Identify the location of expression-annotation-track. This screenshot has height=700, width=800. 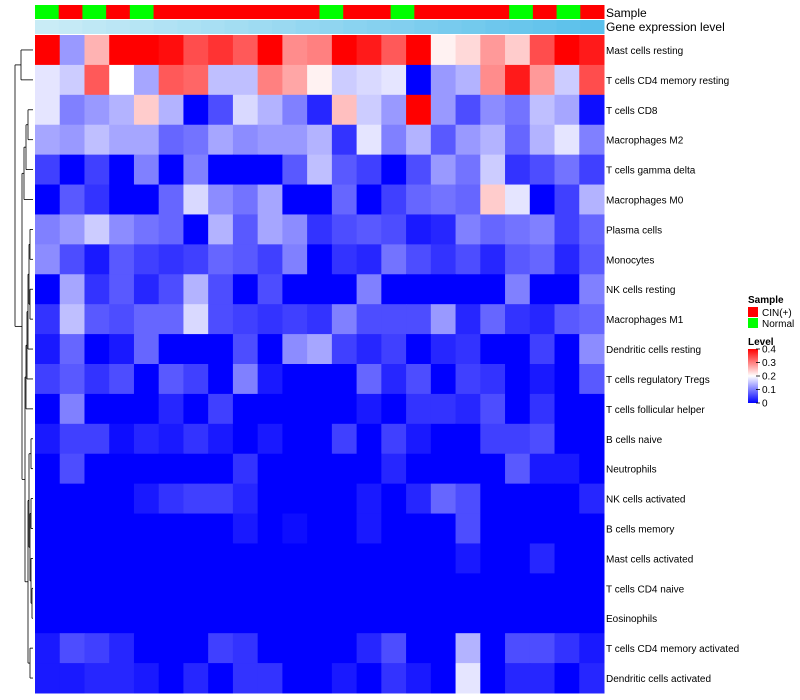
(320, 27).